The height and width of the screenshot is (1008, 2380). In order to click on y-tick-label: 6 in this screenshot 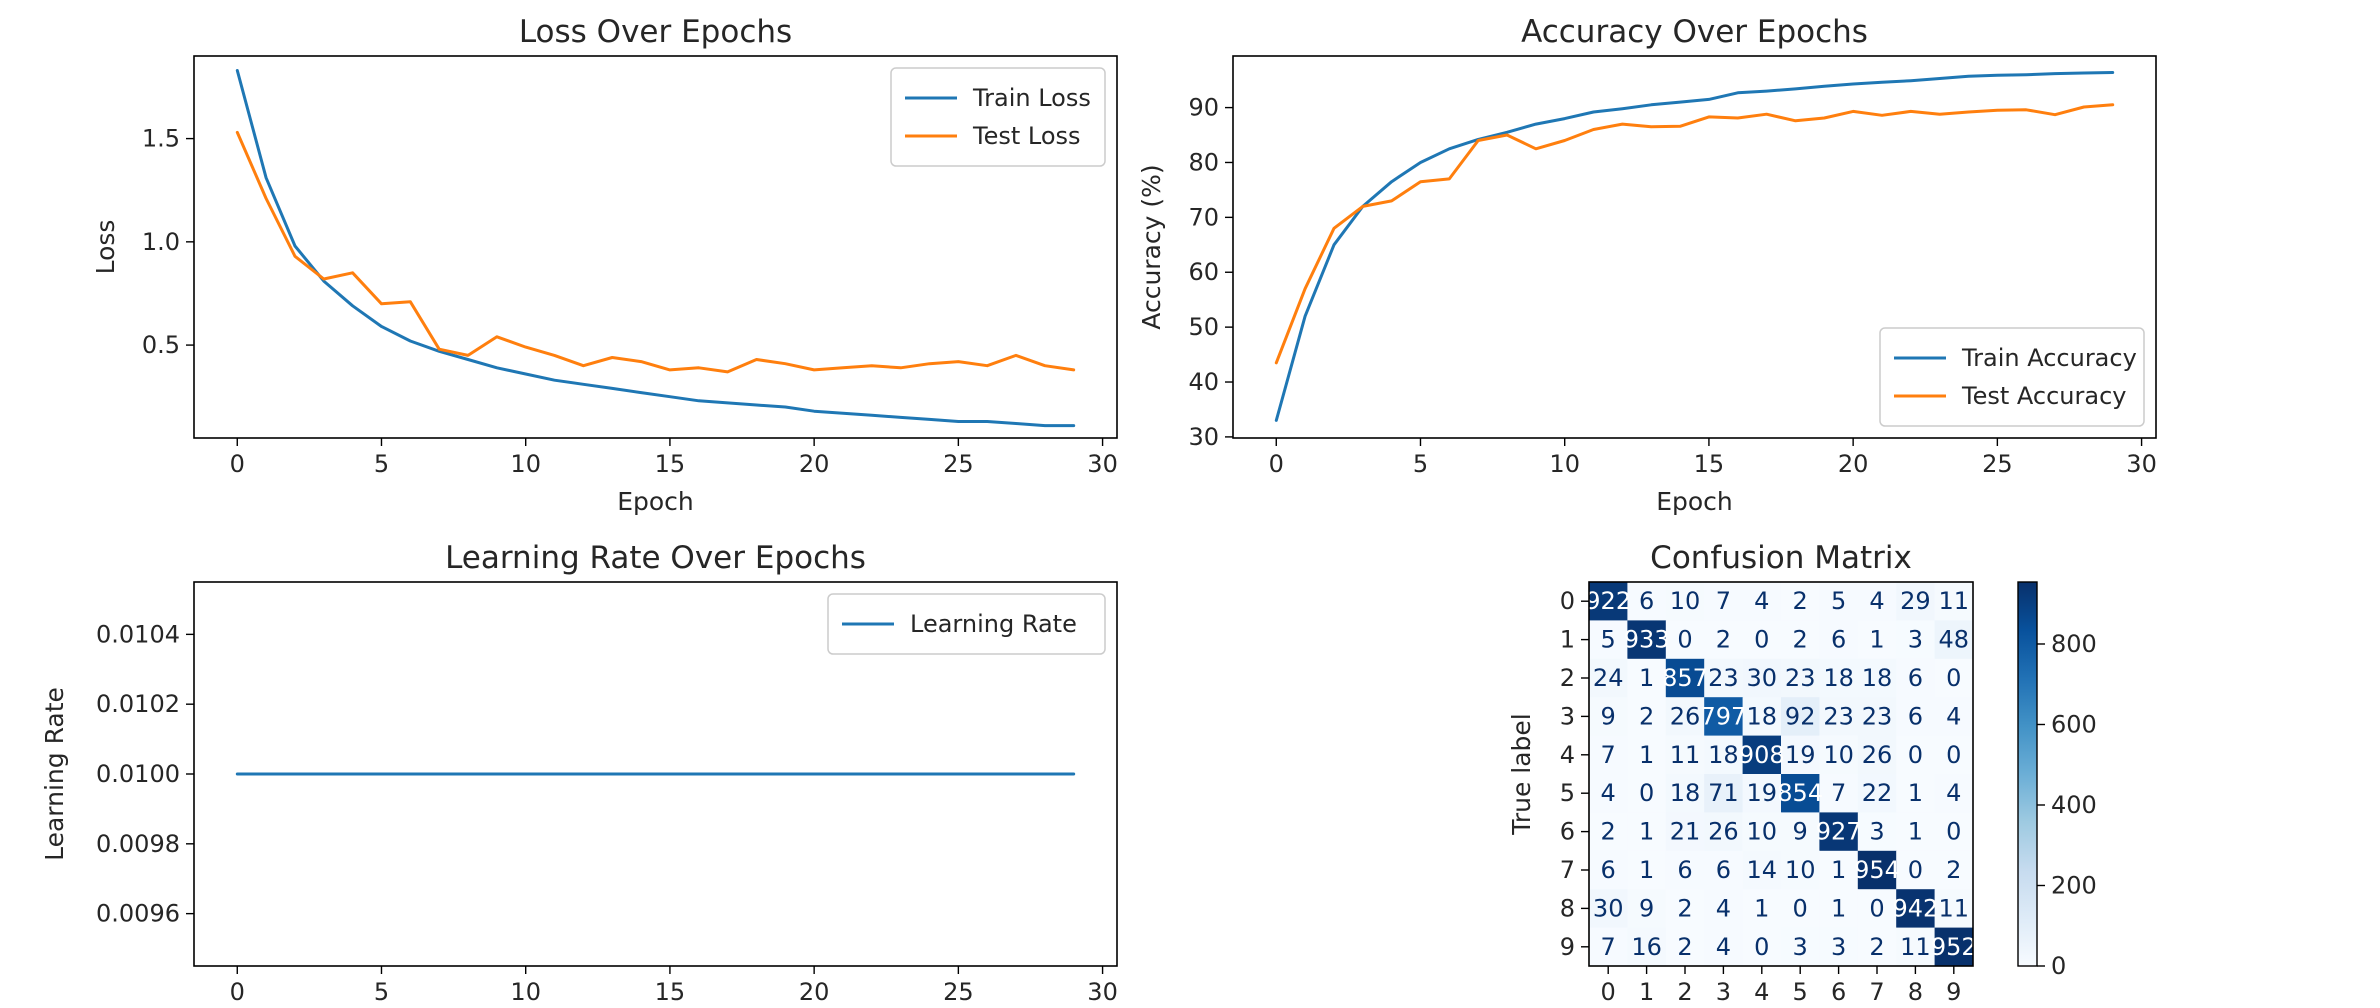, I will do `click(1567, 832)`.